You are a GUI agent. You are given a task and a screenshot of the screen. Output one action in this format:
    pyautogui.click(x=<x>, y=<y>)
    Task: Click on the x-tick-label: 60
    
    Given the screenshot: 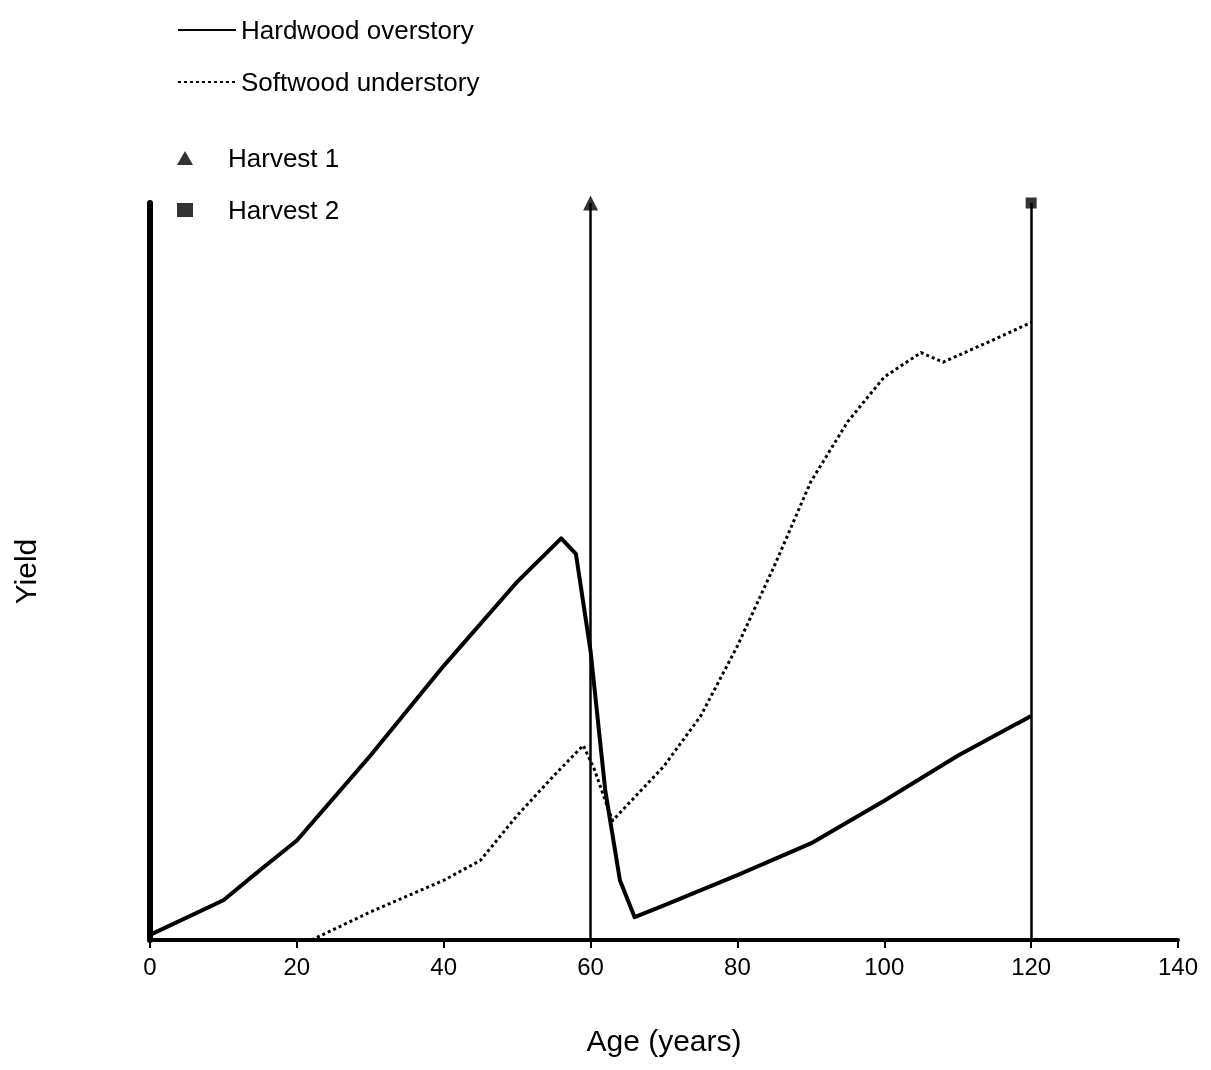 What is the action you would take?
    pyautogui.click(x=590, y=966)
    